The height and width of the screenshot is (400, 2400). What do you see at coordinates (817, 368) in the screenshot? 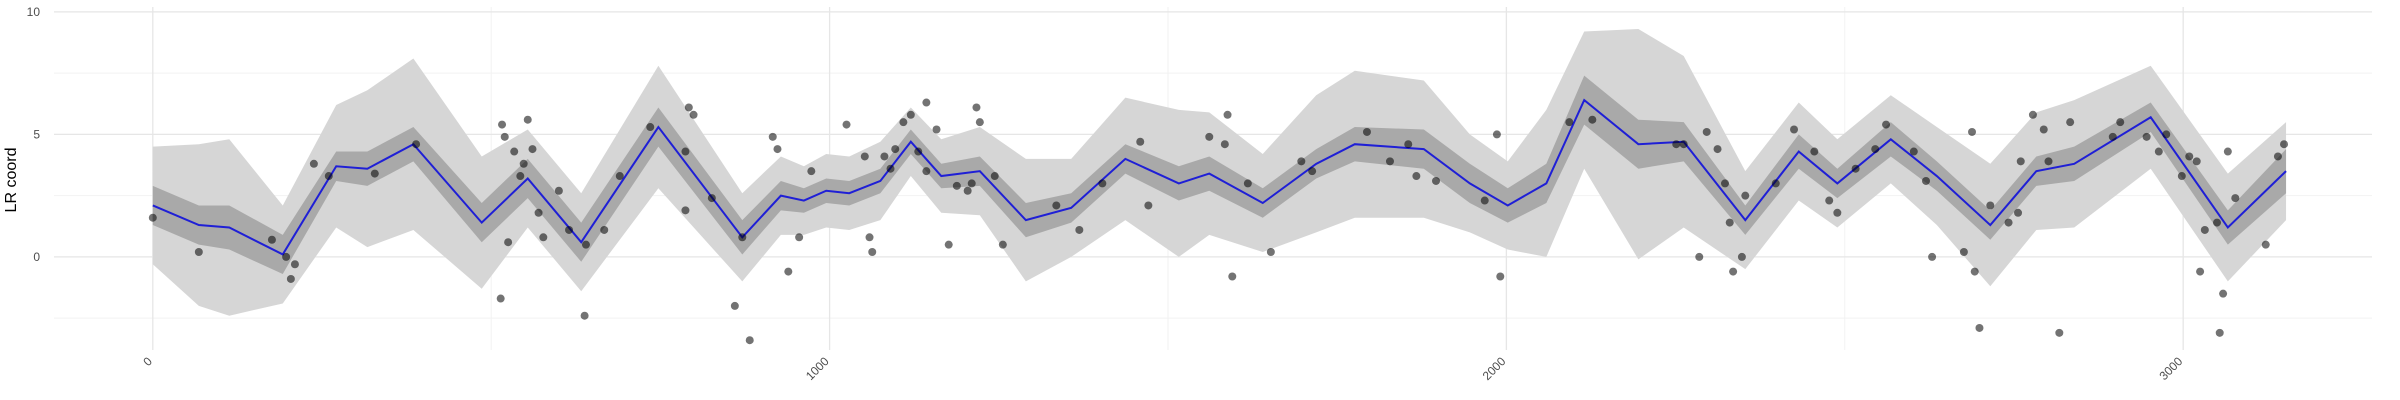
I see `x-tick-label: 1000` at bounding box center [817, 368].